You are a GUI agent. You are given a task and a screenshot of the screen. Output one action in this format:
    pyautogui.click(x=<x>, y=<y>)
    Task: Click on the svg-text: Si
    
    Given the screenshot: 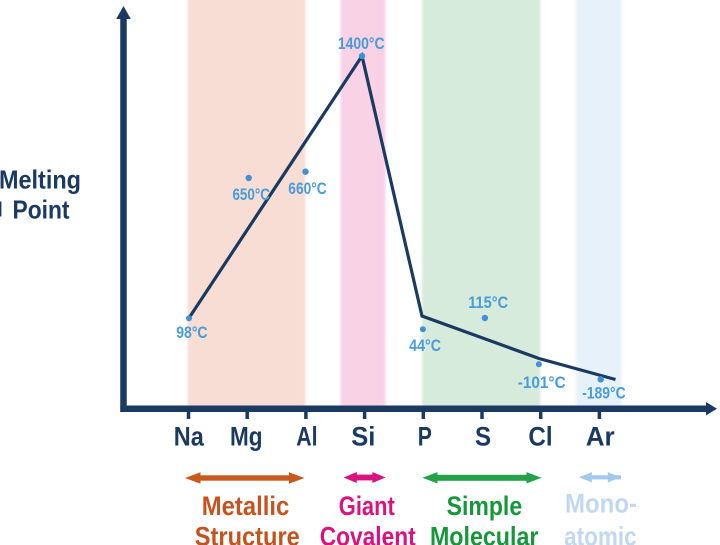 What is the action you would take?
    pyautogui.click(x=363, y=437)
    